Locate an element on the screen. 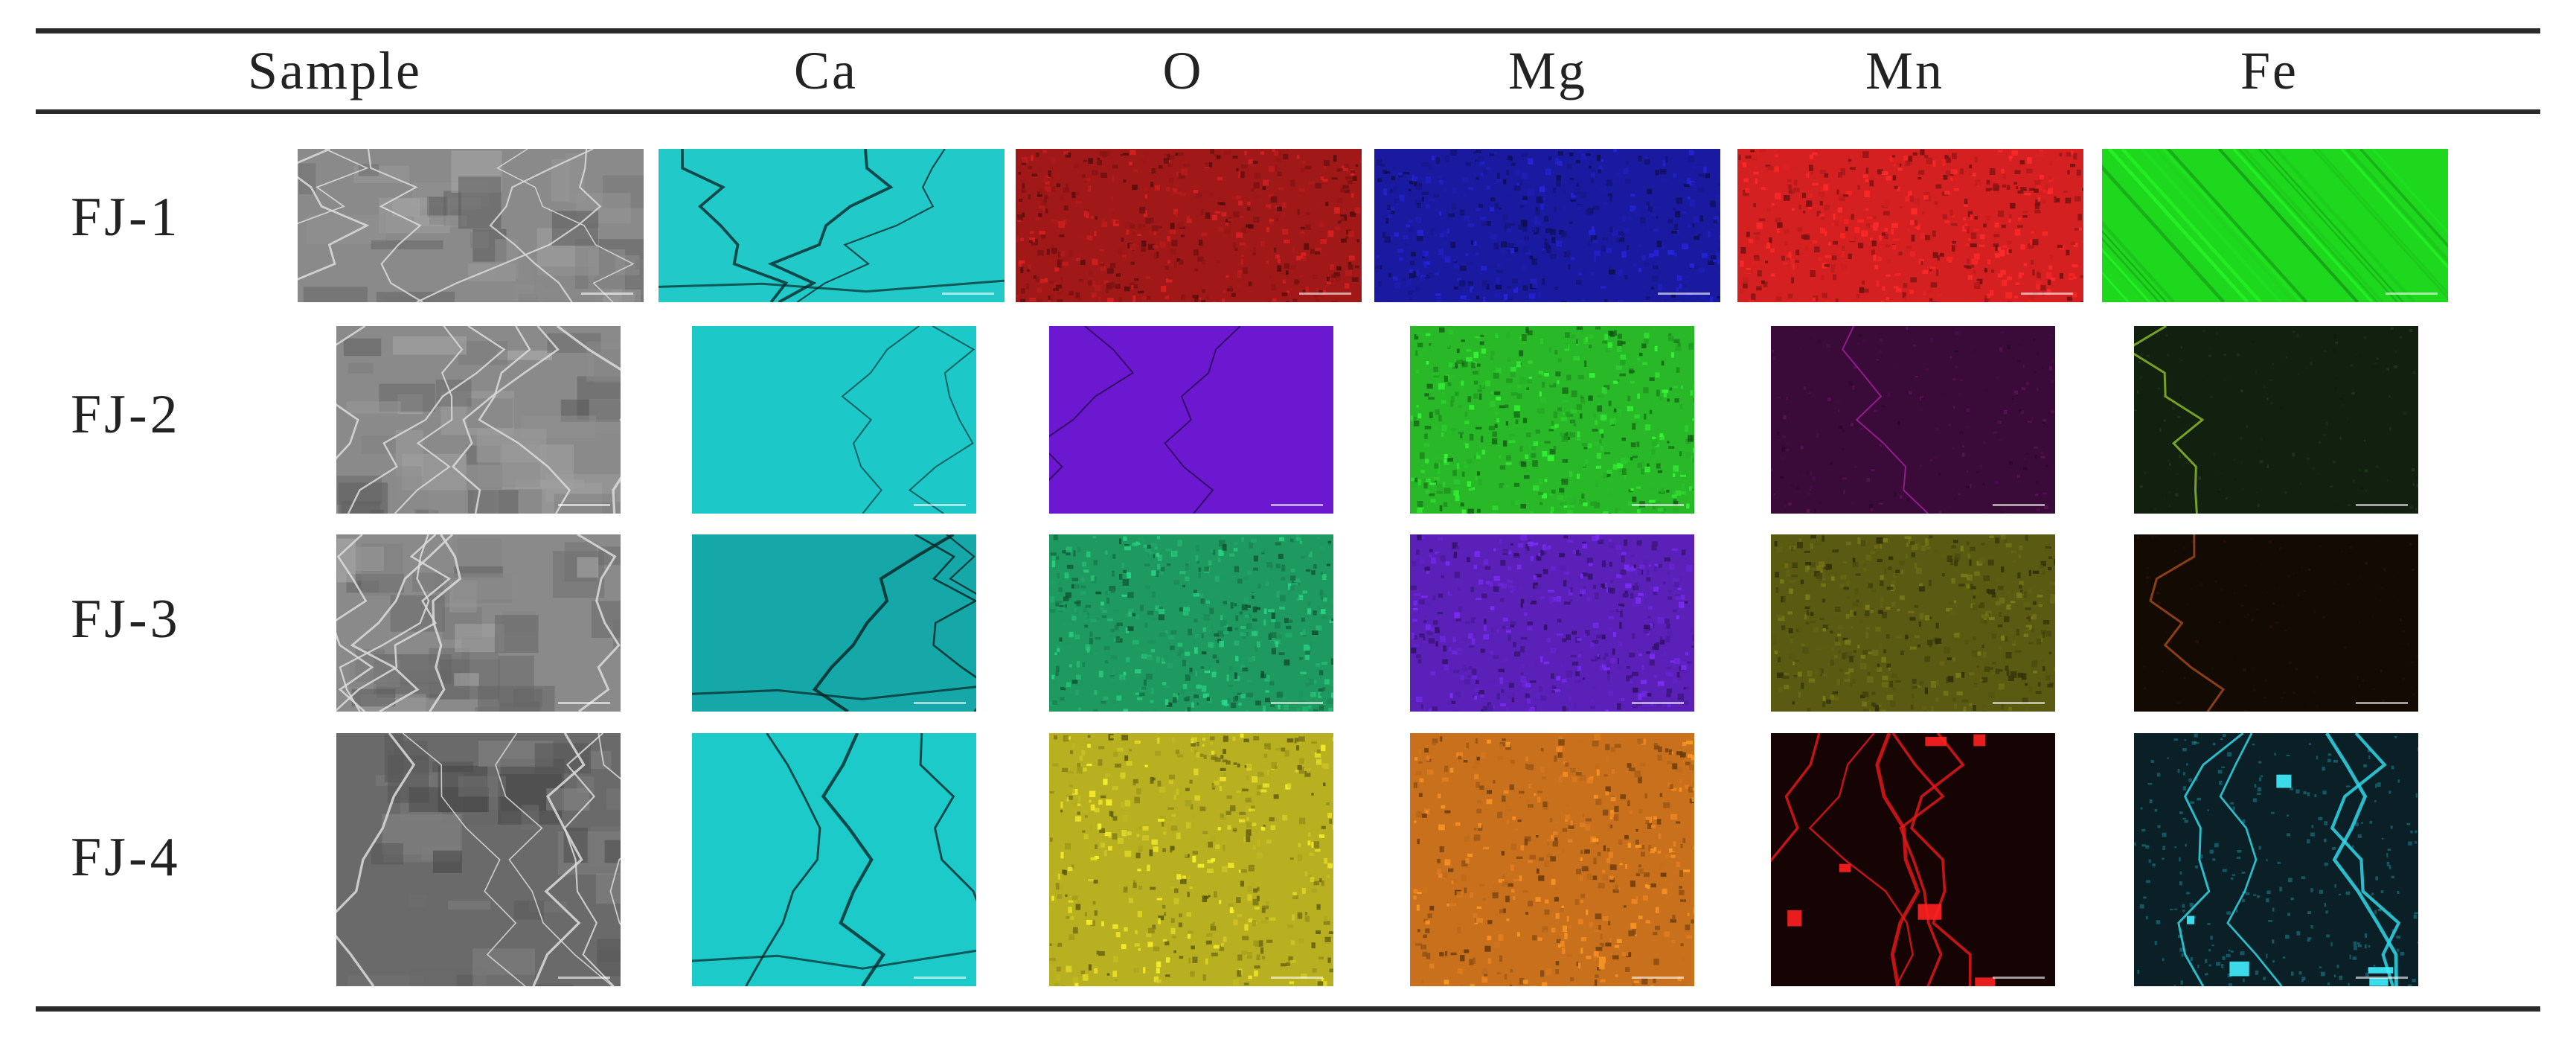  map-fj-4-sem is located at coordinates (478, 859).